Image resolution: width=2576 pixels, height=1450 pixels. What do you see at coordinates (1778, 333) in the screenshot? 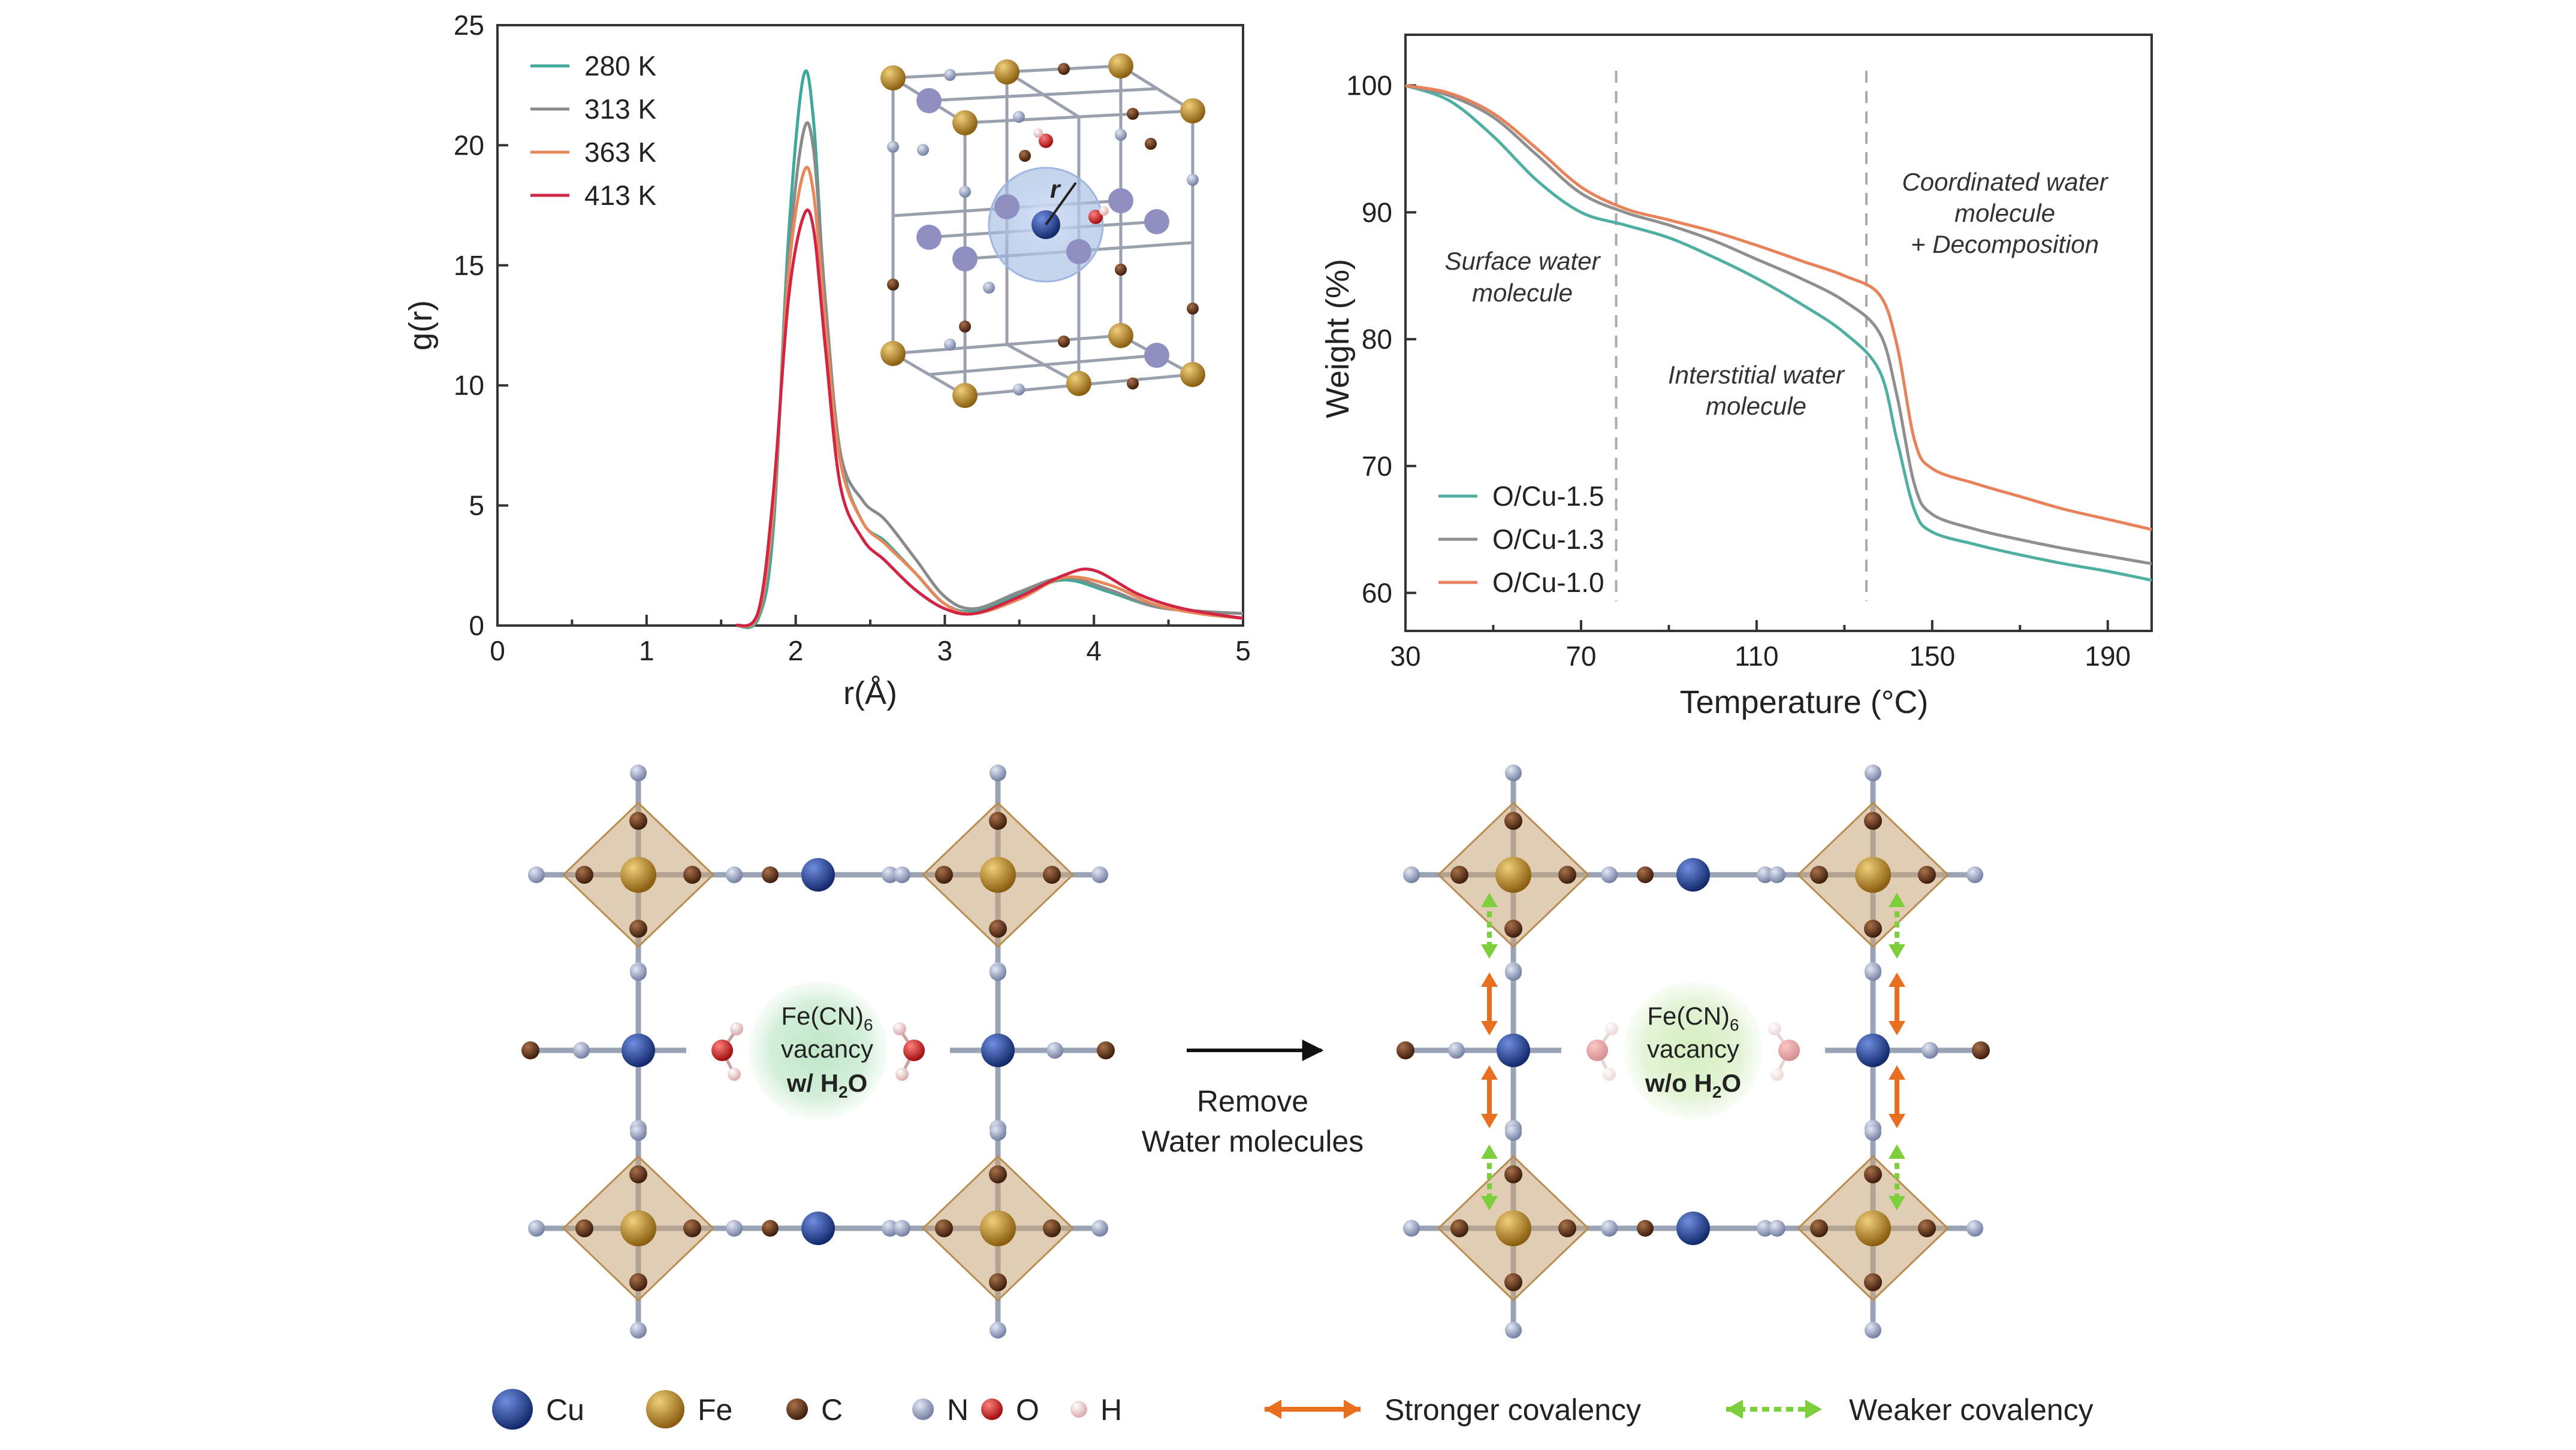
I see `tga-plot-frame` at bounding box center [1778, 333].